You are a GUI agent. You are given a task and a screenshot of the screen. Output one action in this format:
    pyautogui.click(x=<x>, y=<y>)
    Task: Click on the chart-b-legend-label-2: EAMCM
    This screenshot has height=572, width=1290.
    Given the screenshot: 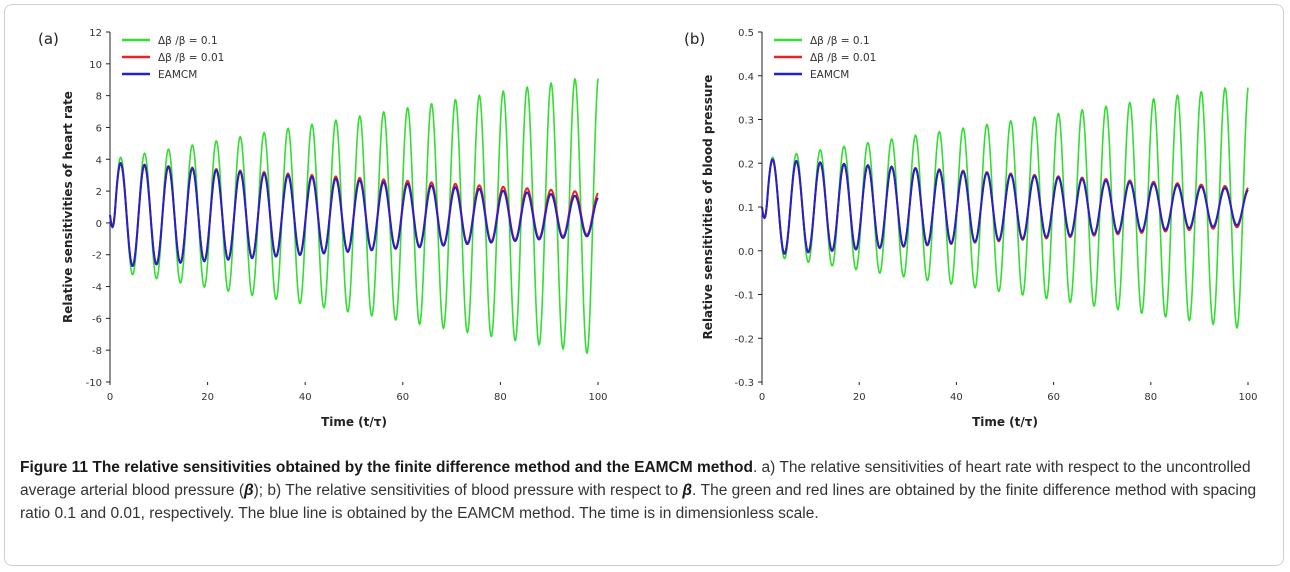 What is the action you would take?
    pyautogui.click(x=829, y=75)
    